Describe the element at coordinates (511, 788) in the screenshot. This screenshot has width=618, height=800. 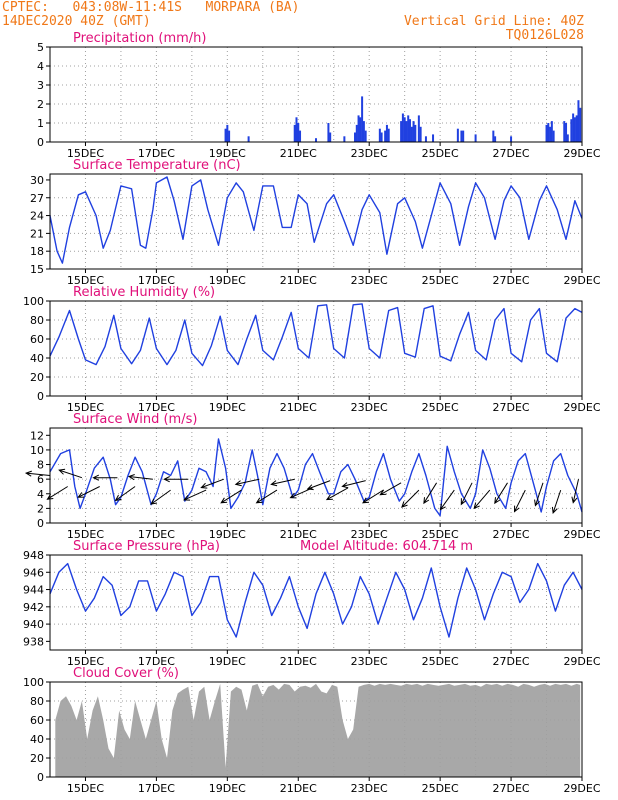
I see `cloud-xtick-label: 27DEC` at that location.